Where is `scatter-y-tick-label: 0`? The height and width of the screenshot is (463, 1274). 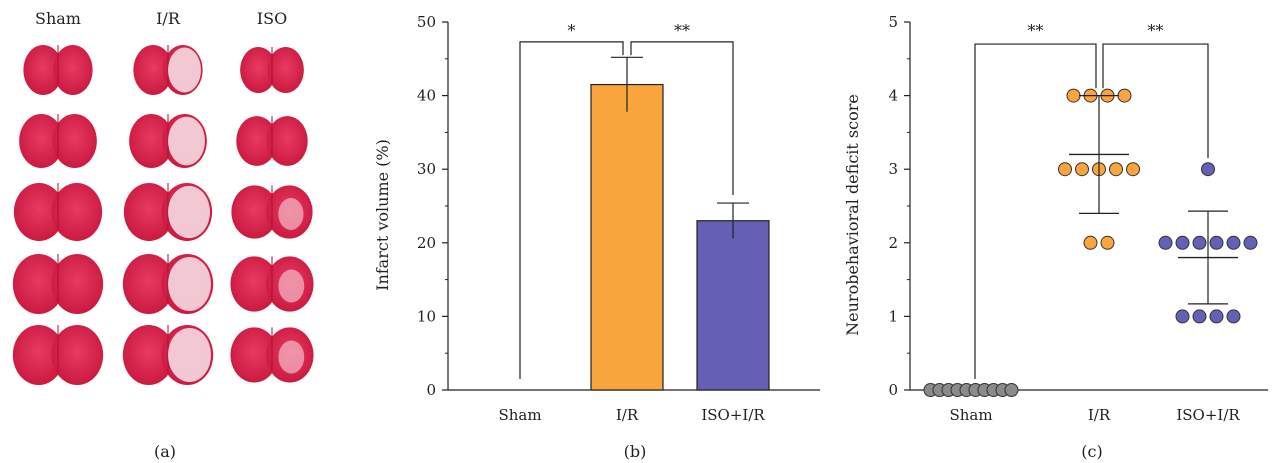 scatter-y-tick-label: 0 is located at coordinates (893, 390).